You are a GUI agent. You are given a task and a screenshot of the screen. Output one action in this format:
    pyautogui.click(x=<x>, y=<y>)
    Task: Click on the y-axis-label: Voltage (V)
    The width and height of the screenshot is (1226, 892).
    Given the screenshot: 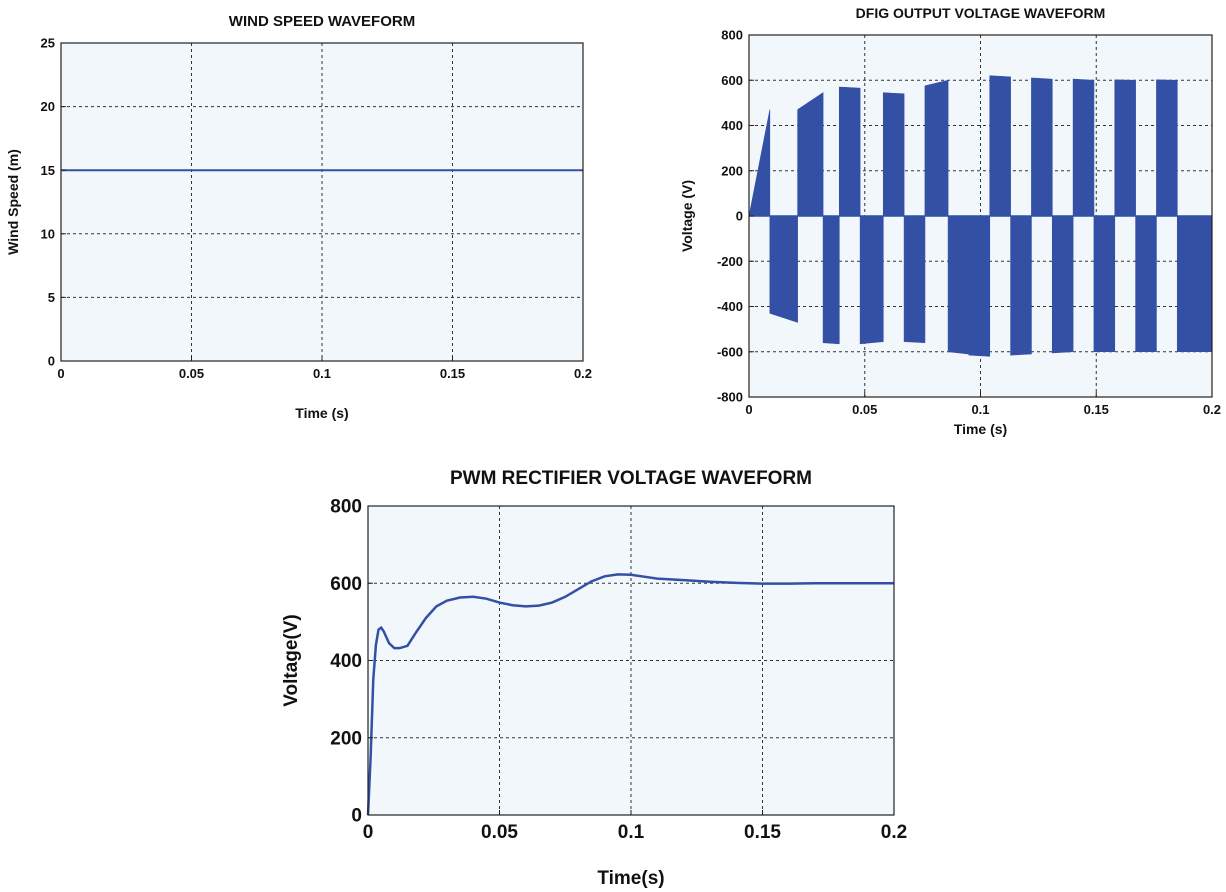 What is the action you would take?
    pyautogui.click(x=687, y=216)
    